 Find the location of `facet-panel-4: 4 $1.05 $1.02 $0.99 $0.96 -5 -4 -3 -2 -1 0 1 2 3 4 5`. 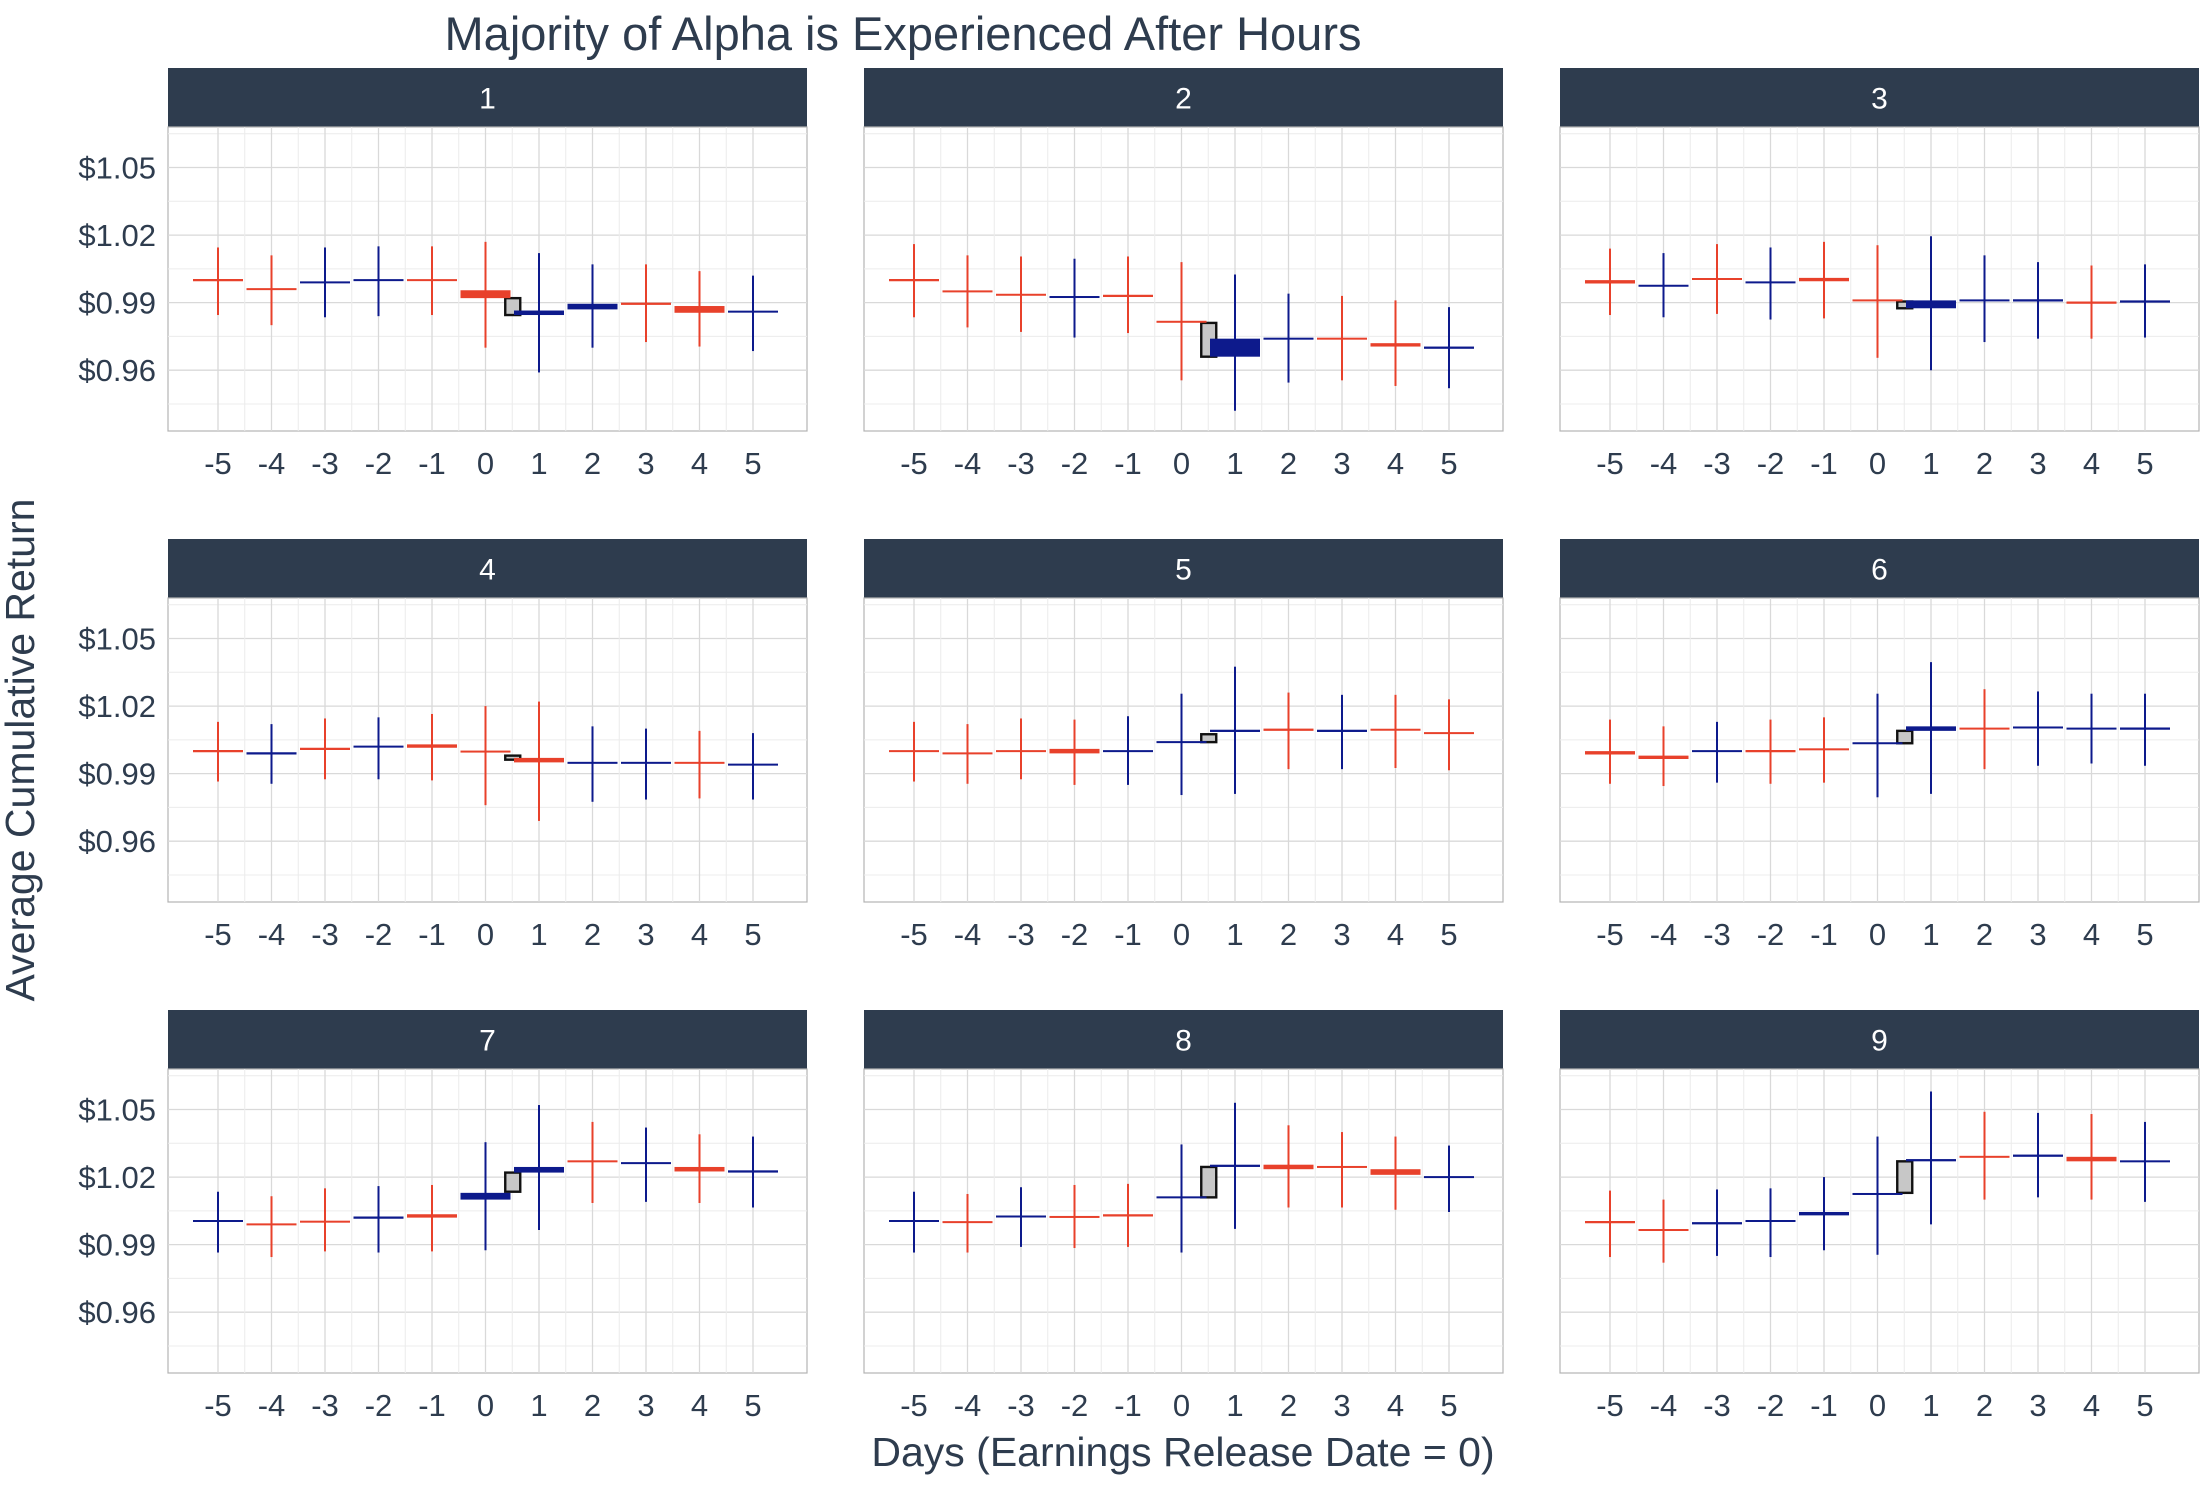

facet-panel-4: 4 $1.05 $1.02 $0.99 $0.96 -5 -4 -3 -2 -1 0 1 2 3 4 5 is located at coordinates (443, 745).